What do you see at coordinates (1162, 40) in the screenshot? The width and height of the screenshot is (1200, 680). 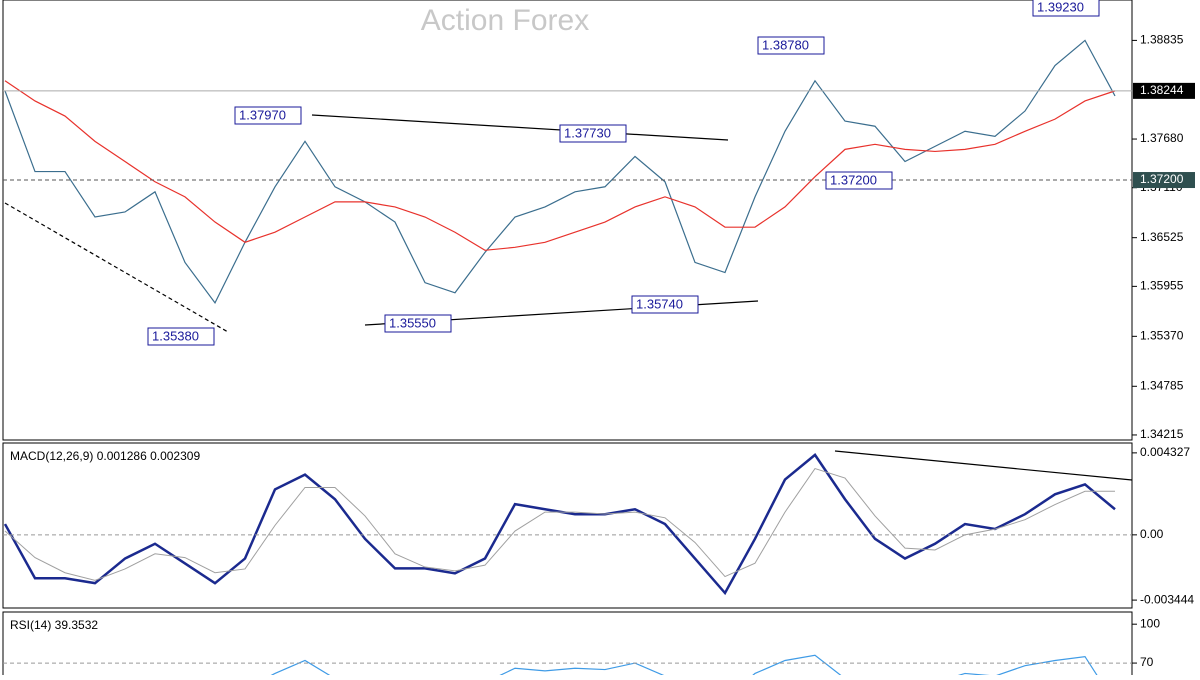 I see `y-tick-label: 1.38835` at bounding box center [1162, 40].